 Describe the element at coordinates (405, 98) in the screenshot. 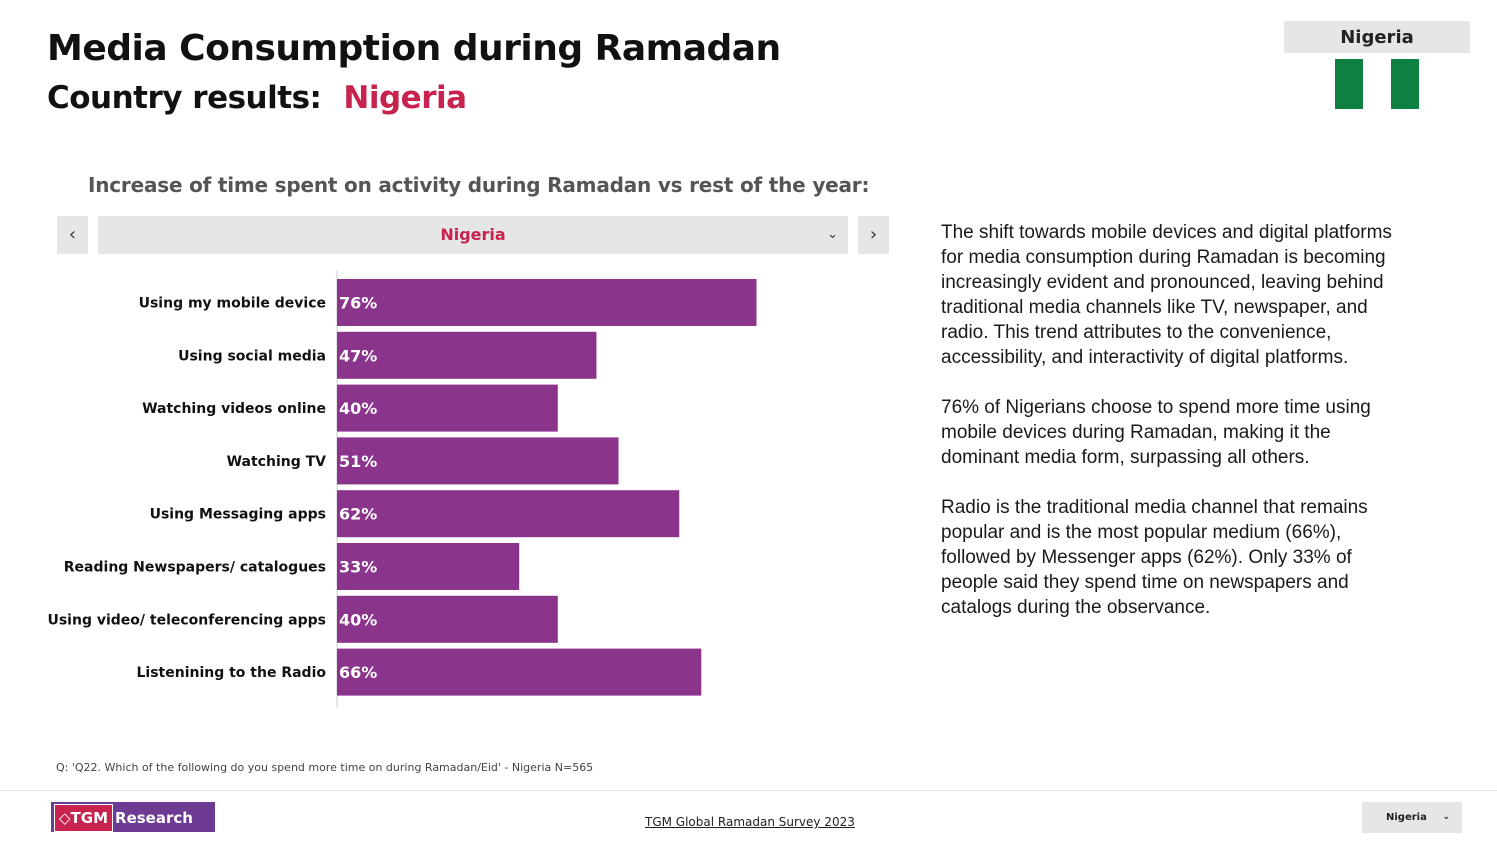

I see `subtitle-country: Nigeria` at that location.